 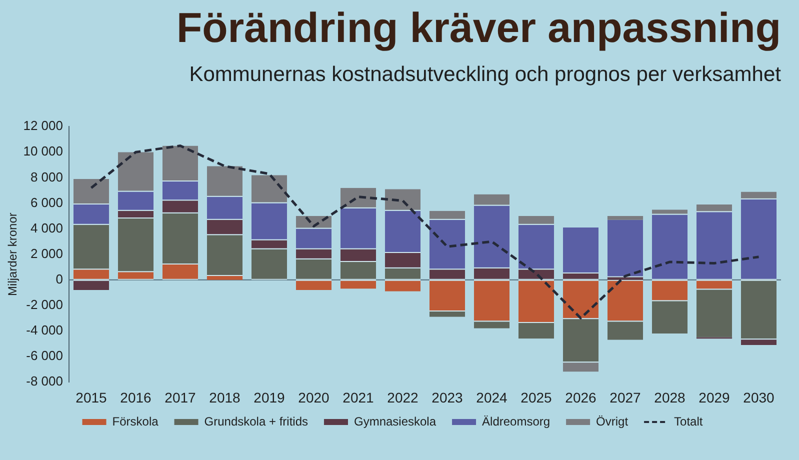 I want to click on y-tick-label: 6 000, so click(x=46, y=202).